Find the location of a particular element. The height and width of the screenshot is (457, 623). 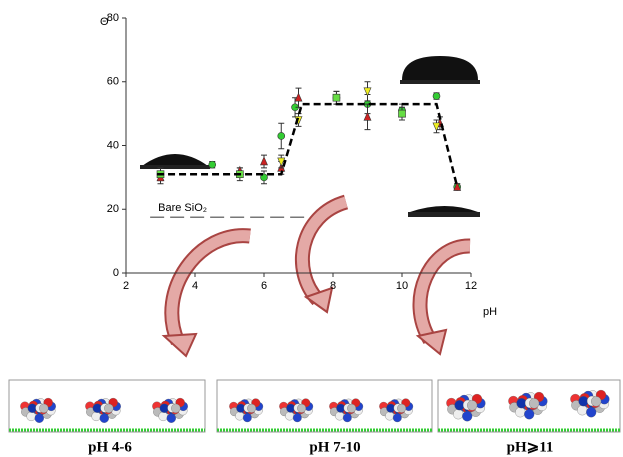

y-tick-label: 80 is located at coordinates (113, 18).